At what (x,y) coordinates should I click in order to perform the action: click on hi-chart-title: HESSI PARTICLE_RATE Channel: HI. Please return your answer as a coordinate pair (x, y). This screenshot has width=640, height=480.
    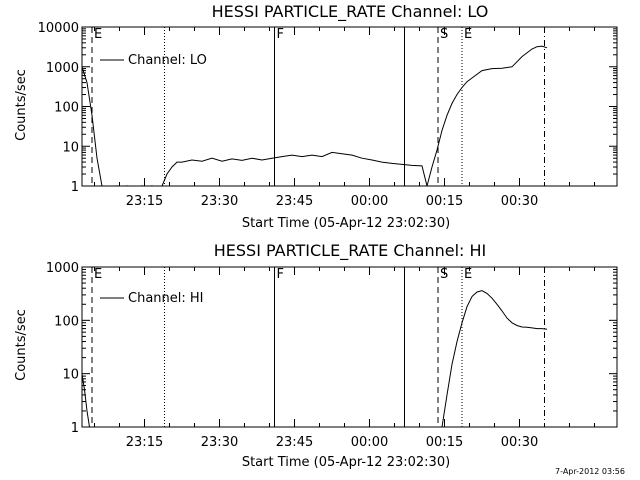
    Looking at the image, I should click on (350, 251).